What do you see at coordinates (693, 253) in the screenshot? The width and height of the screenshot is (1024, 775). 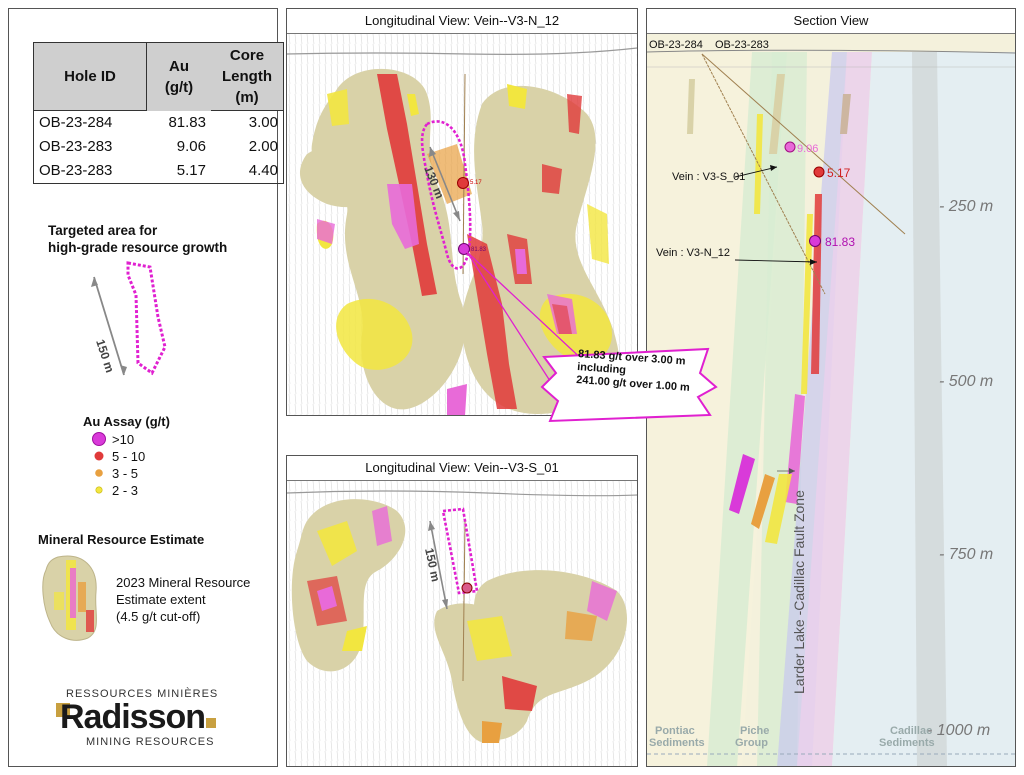 I see `vein-label-n12: Vein : V3-N_12` at bounding box center [693, 253].